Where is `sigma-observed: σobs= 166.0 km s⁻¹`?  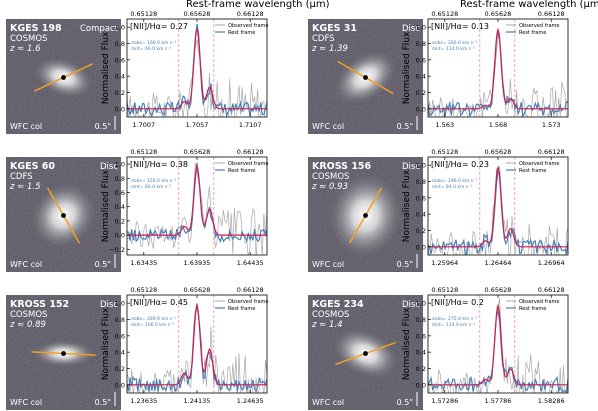 sigma-observed: σobs= 166.0 km s⁻¹ is located at coordinates (153, 43).